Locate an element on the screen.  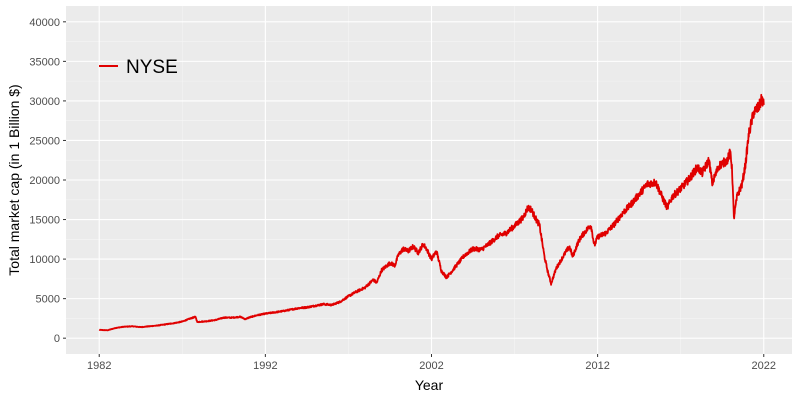
y-tick-label: 25000 is located at coordinates (44, 141).